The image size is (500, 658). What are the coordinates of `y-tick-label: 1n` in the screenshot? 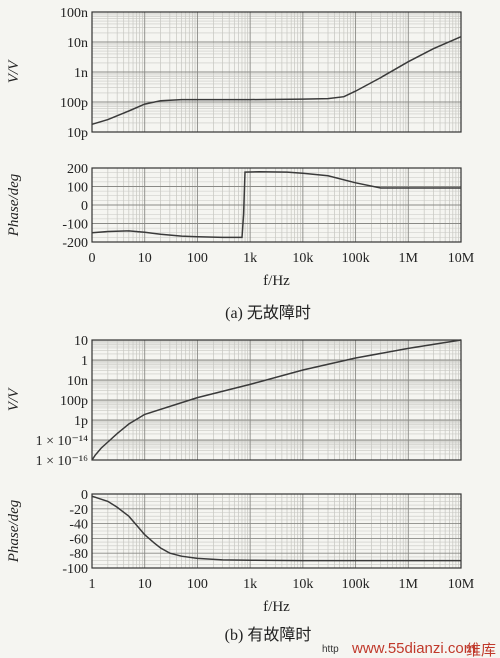 It's located at (81, 73).